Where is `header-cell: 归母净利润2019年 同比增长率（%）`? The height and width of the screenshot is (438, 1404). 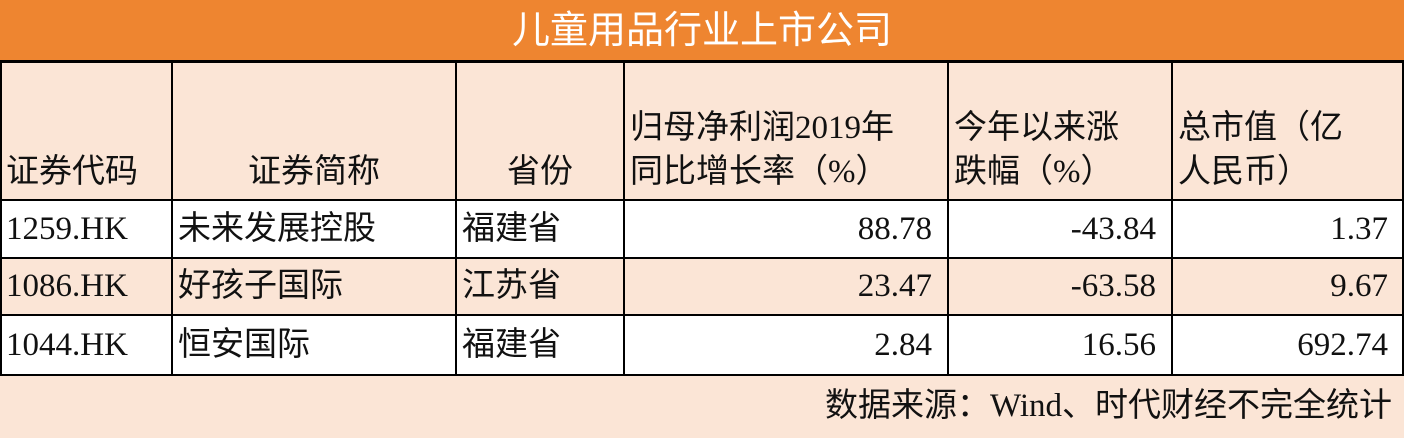
header-cell: 归母净利润2019年 同比增长率（%） is located at coordinates (786, 131).